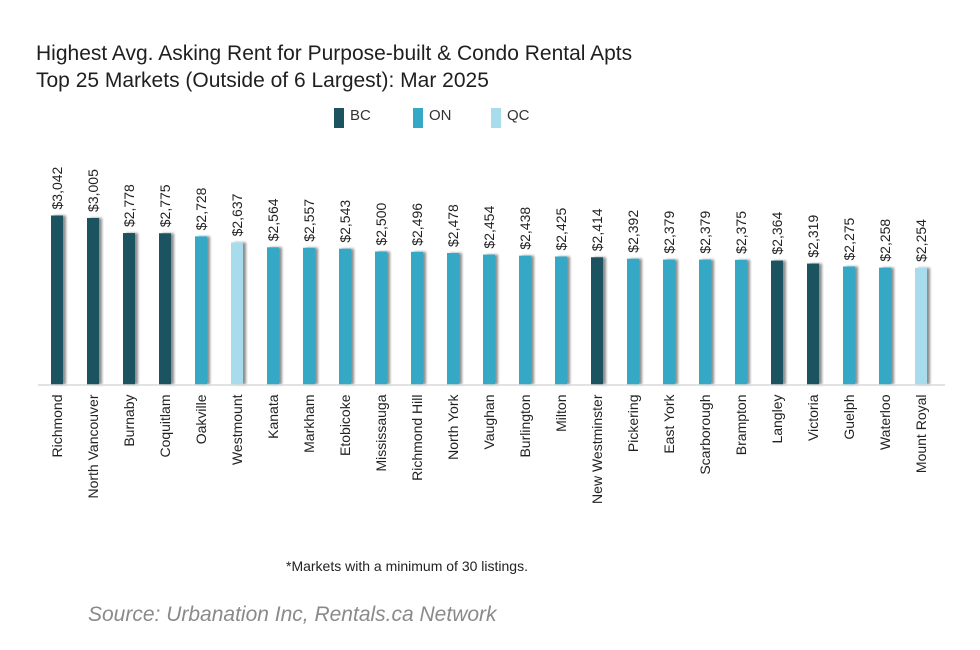 The height and width of the screenshot is (650, 980). I want to click on value-label: $2,775, so click(165, 205).